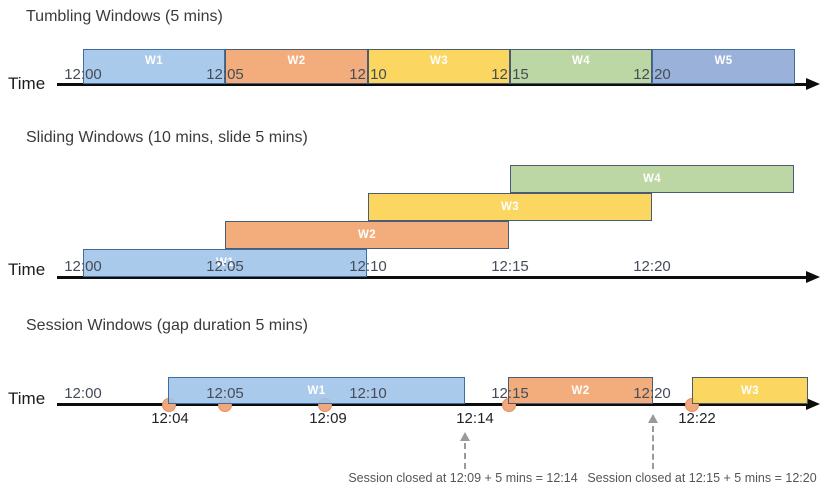 This screenshot has height=498, width=829. I want to click on session-window-w2: W2, so click(580, 390).